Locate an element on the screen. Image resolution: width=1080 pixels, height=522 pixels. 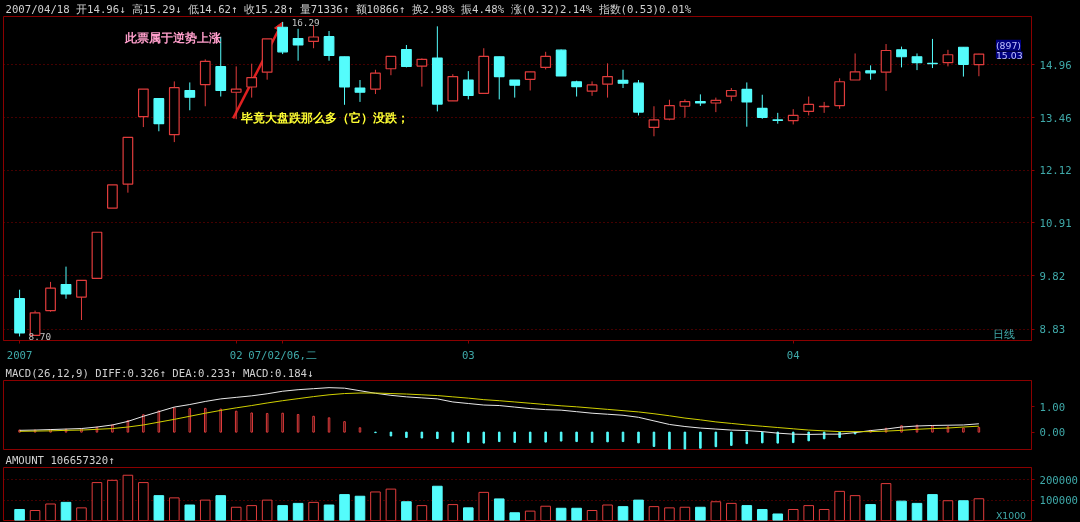
y-tick-label: 0.00 is located at coordinates (1052, 433).